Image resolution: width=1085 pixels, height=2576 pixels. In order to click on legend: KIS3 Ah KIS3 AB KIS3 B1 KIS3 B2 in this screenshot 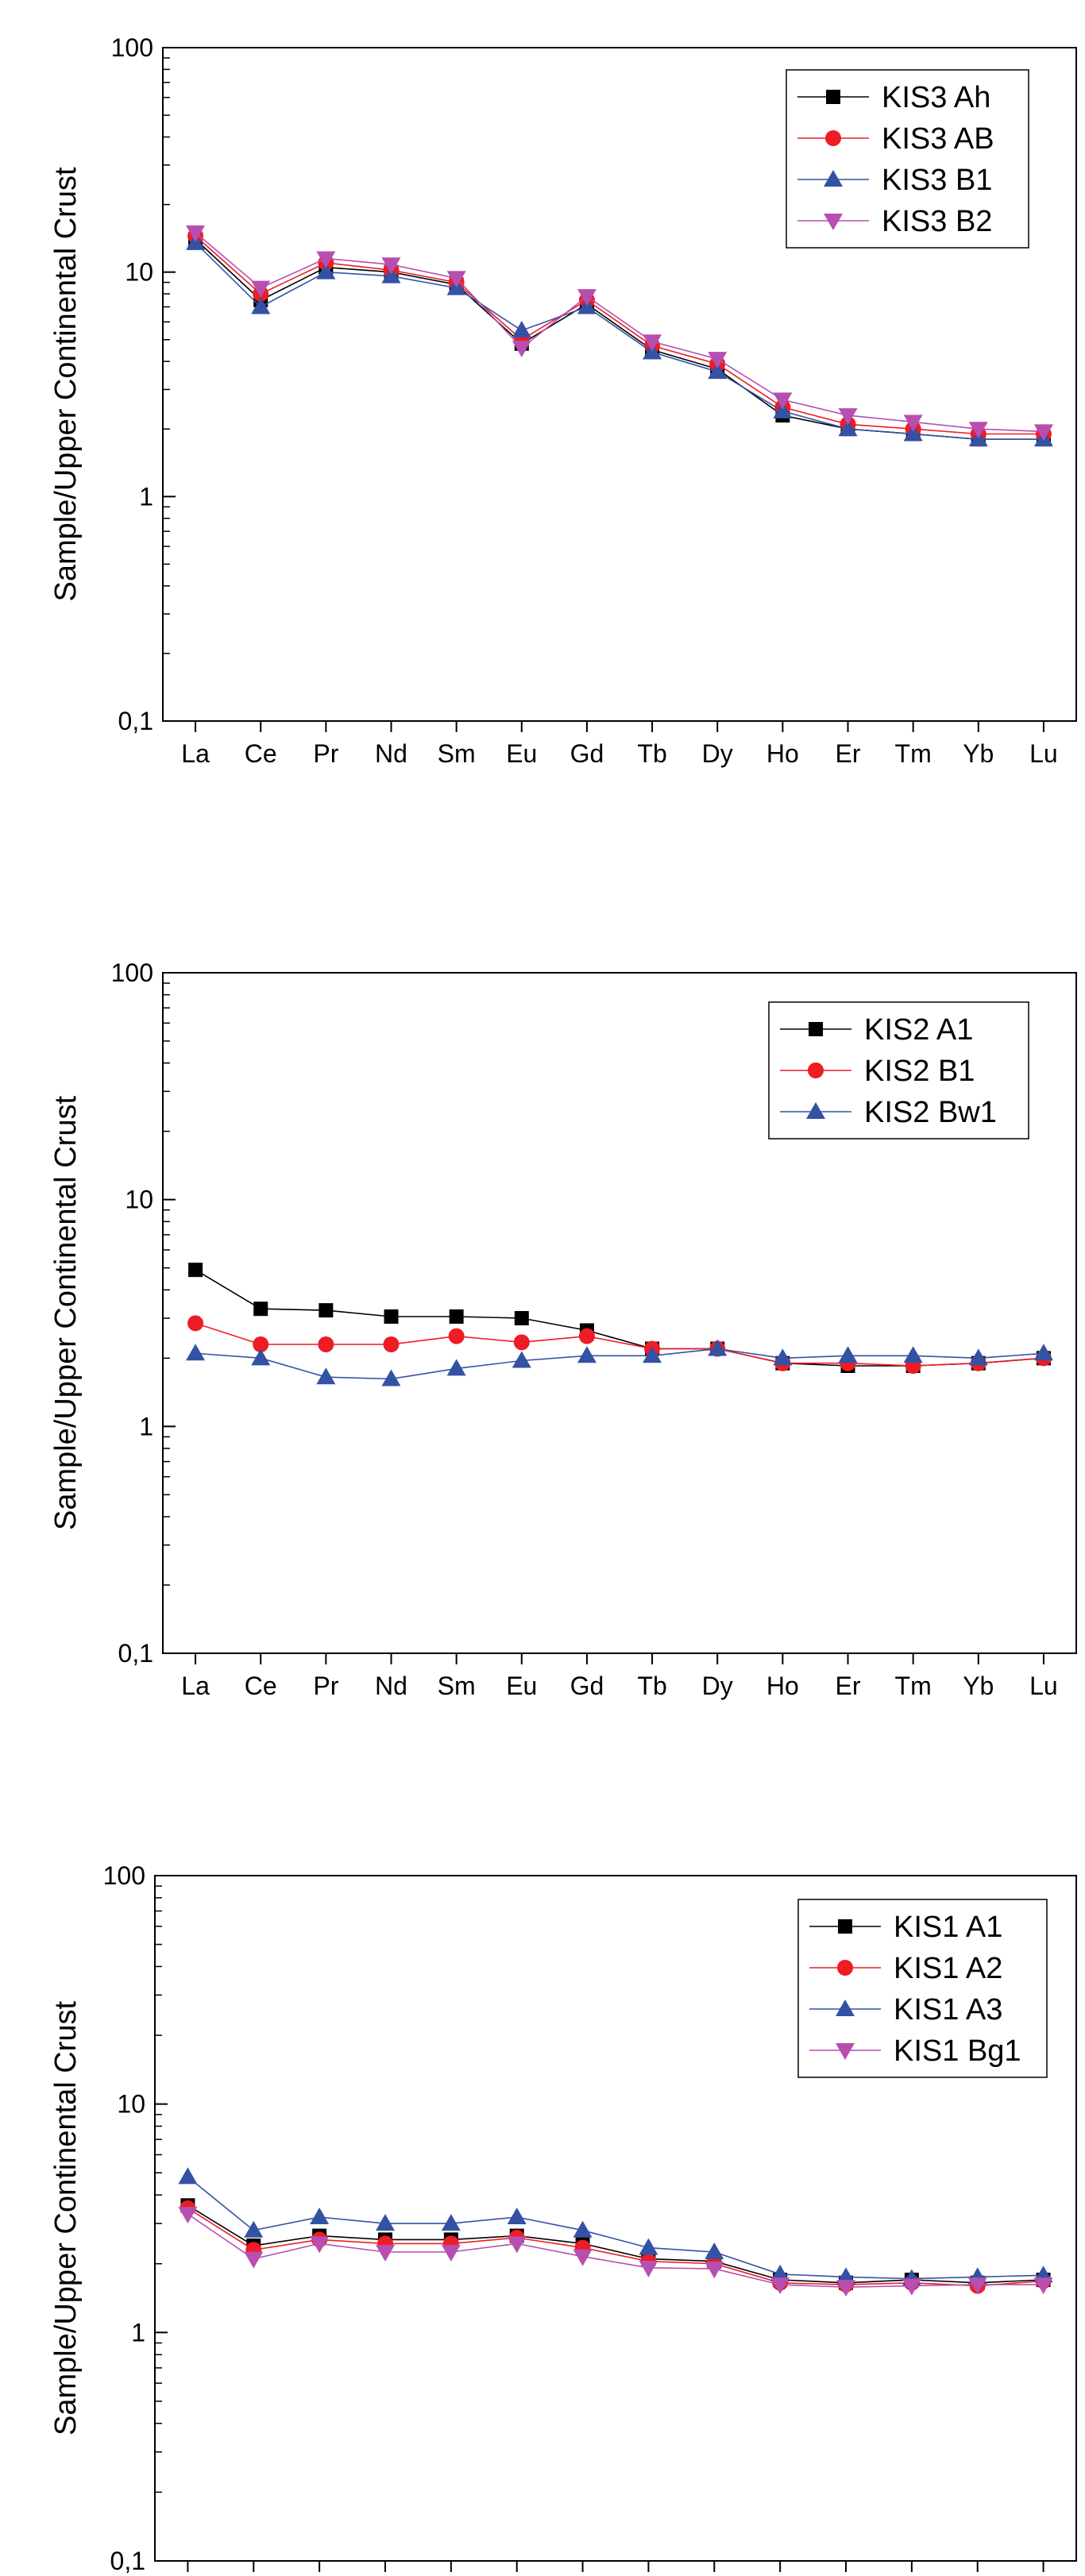, I will do `click(908, 159)`.